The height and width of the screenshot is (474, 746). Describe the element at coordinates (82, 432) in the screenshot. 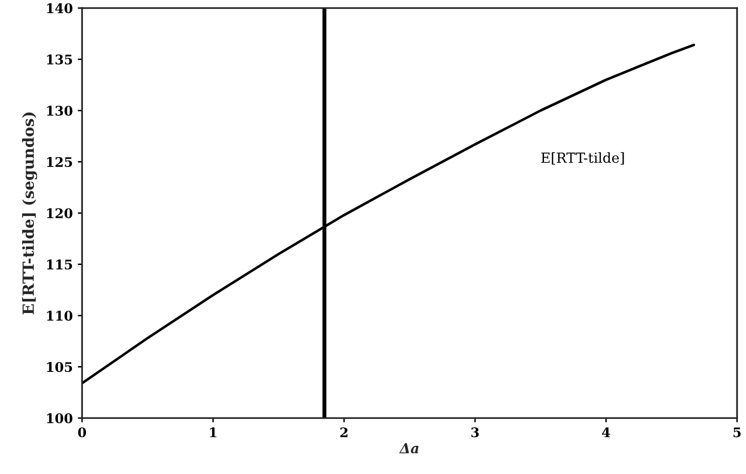

I see `x-tick-label: 0` at that location.